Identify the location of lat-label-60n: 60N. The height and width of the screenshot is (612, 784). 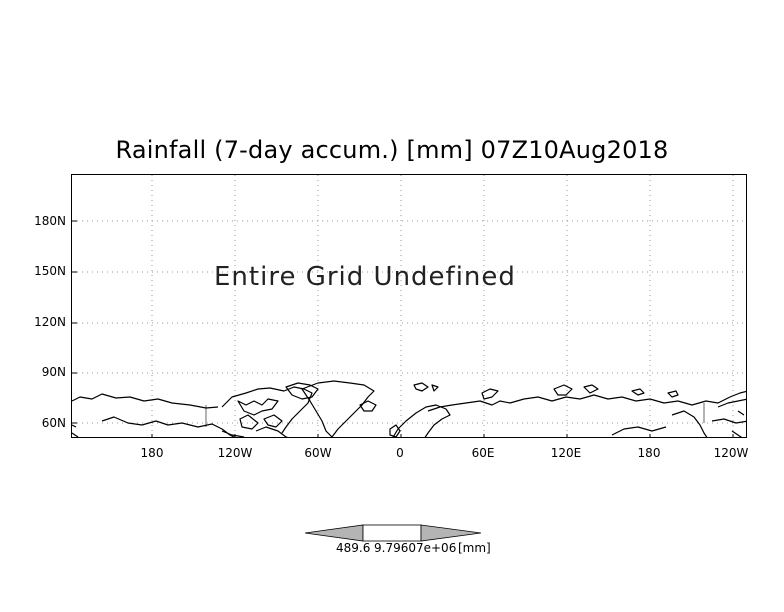
(53, 423).